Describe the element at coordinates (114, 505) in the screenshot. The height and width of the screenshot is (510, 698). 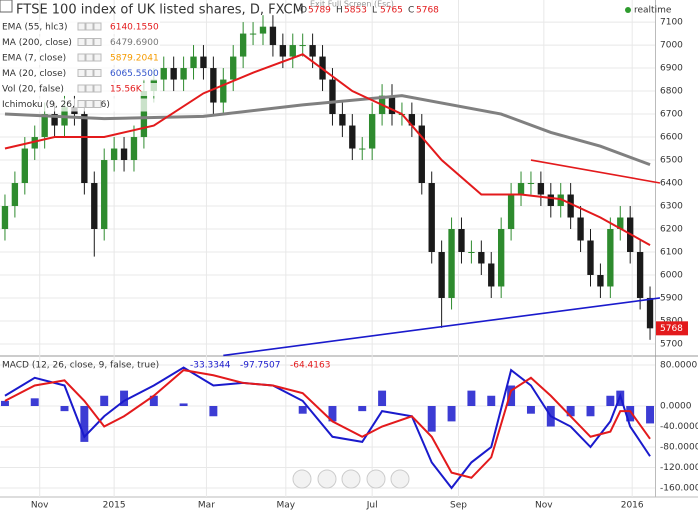
I see `x-tick-label: 2015` at that location.